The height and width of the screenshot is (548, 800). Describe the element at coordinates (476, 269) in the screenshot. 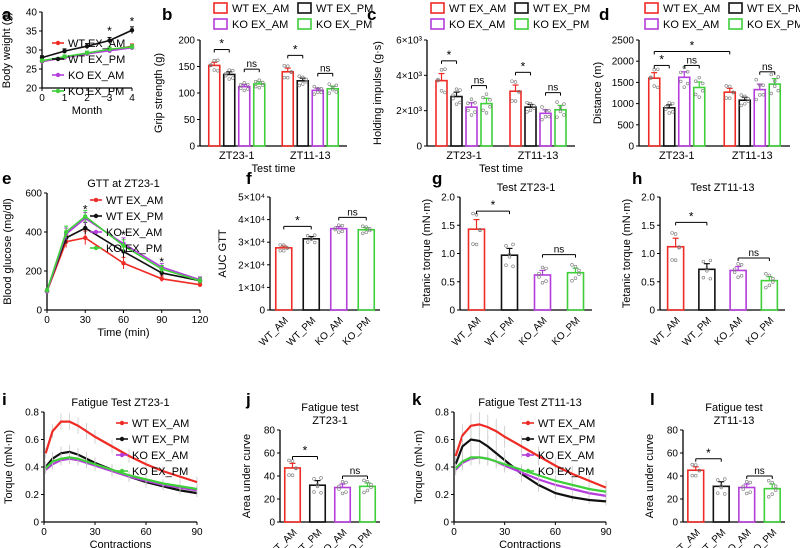

I see `panel-g-bar` at that location.